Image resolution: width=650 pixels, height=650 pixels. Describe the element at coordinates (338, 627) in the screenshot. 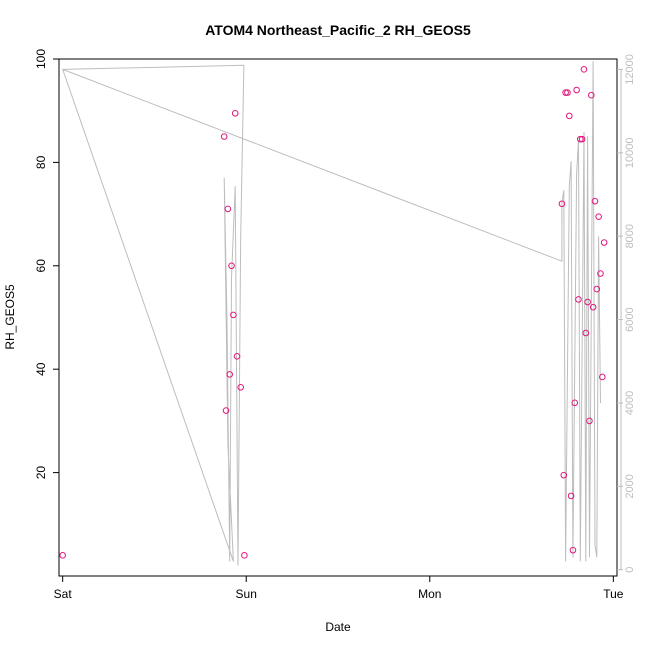

I see `x-axis-label: Date` at that location.